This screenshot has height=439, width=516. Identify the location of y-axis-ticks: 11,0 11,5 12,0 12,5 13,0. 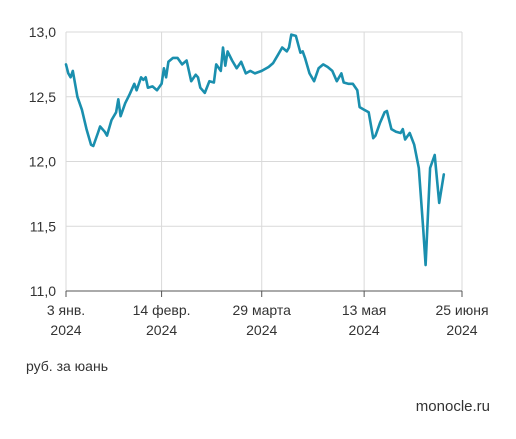
(42, 161).